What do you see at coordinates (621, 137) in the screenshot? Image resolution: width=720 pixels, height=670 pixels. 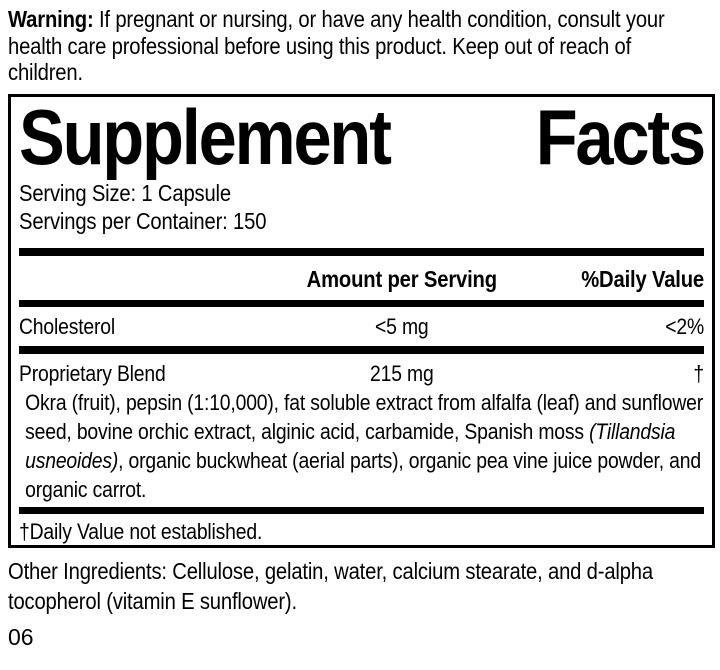 I see `title-word-facts: Facts` at bounding box center [621, 137].